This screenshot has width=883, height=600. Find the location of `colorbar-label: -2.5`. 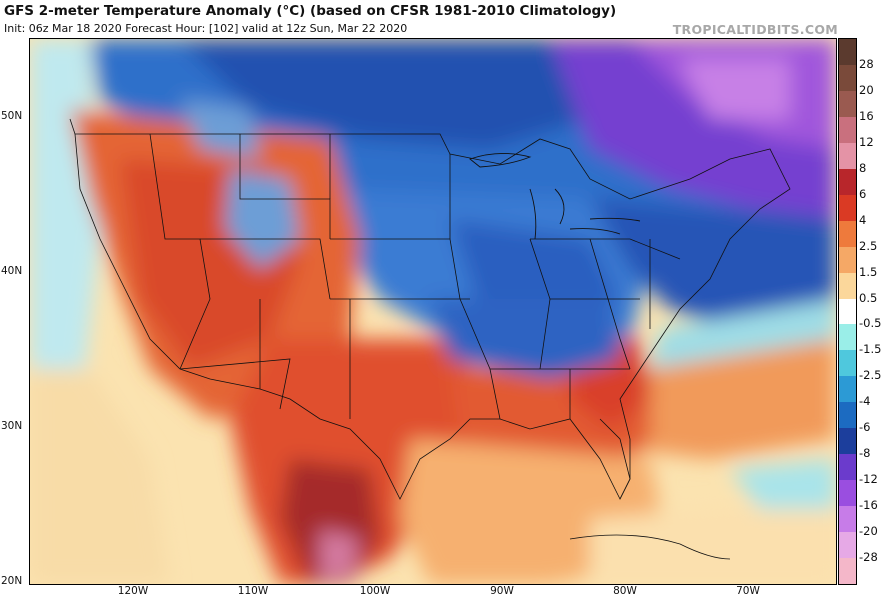

colorbar-label: -2.5 is located at coordinates (870, 375).